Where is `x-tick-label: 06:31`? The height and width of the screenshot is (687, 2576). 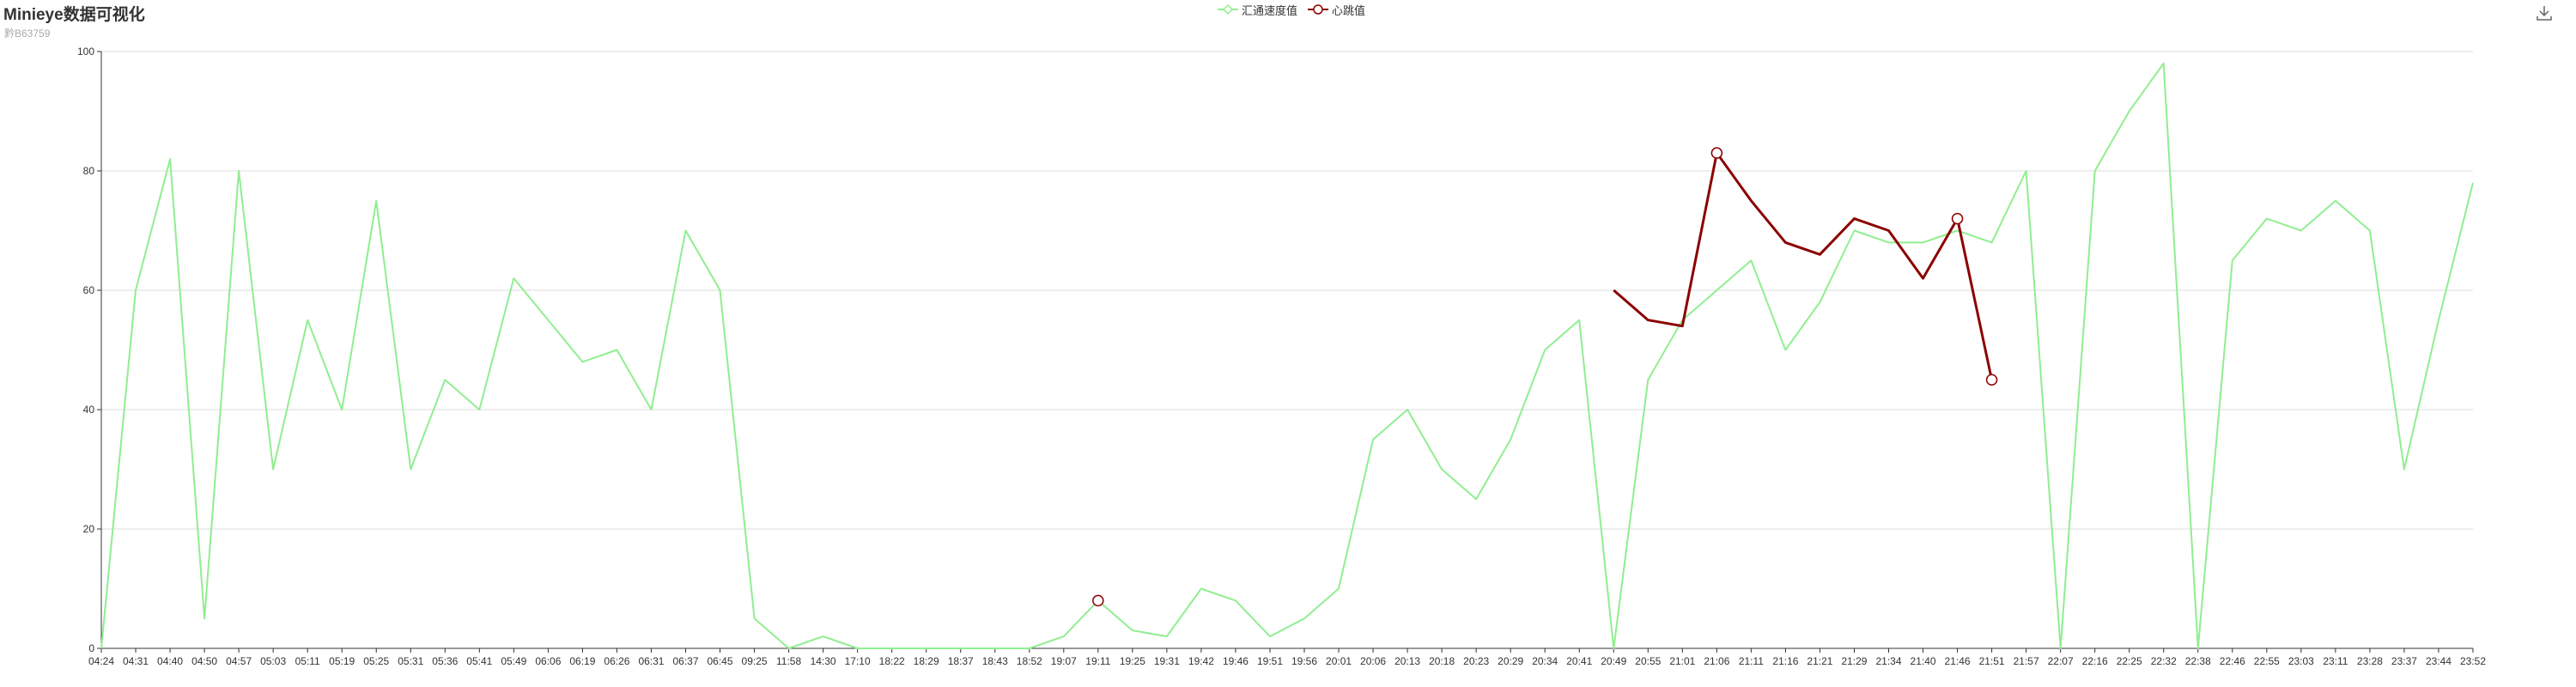 x-tick-label: 06:31 is located at coordinates (651, 661).